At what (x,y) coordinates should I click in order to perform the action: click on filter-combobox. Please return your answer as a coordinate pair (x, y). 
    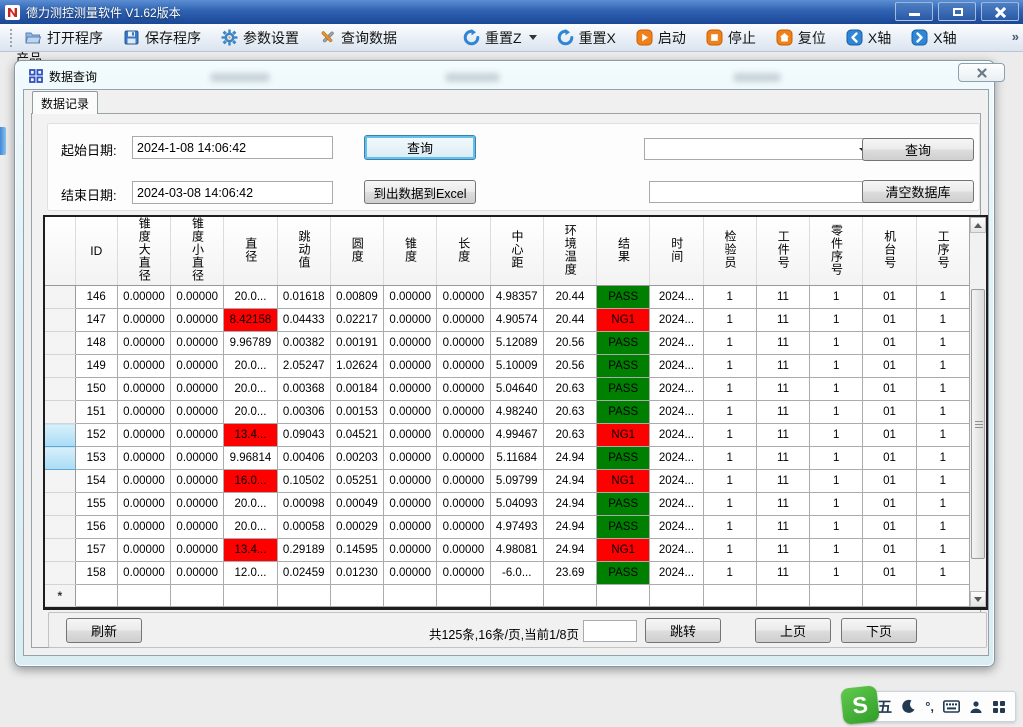
    Looking at the image, I should click on (760, 149).